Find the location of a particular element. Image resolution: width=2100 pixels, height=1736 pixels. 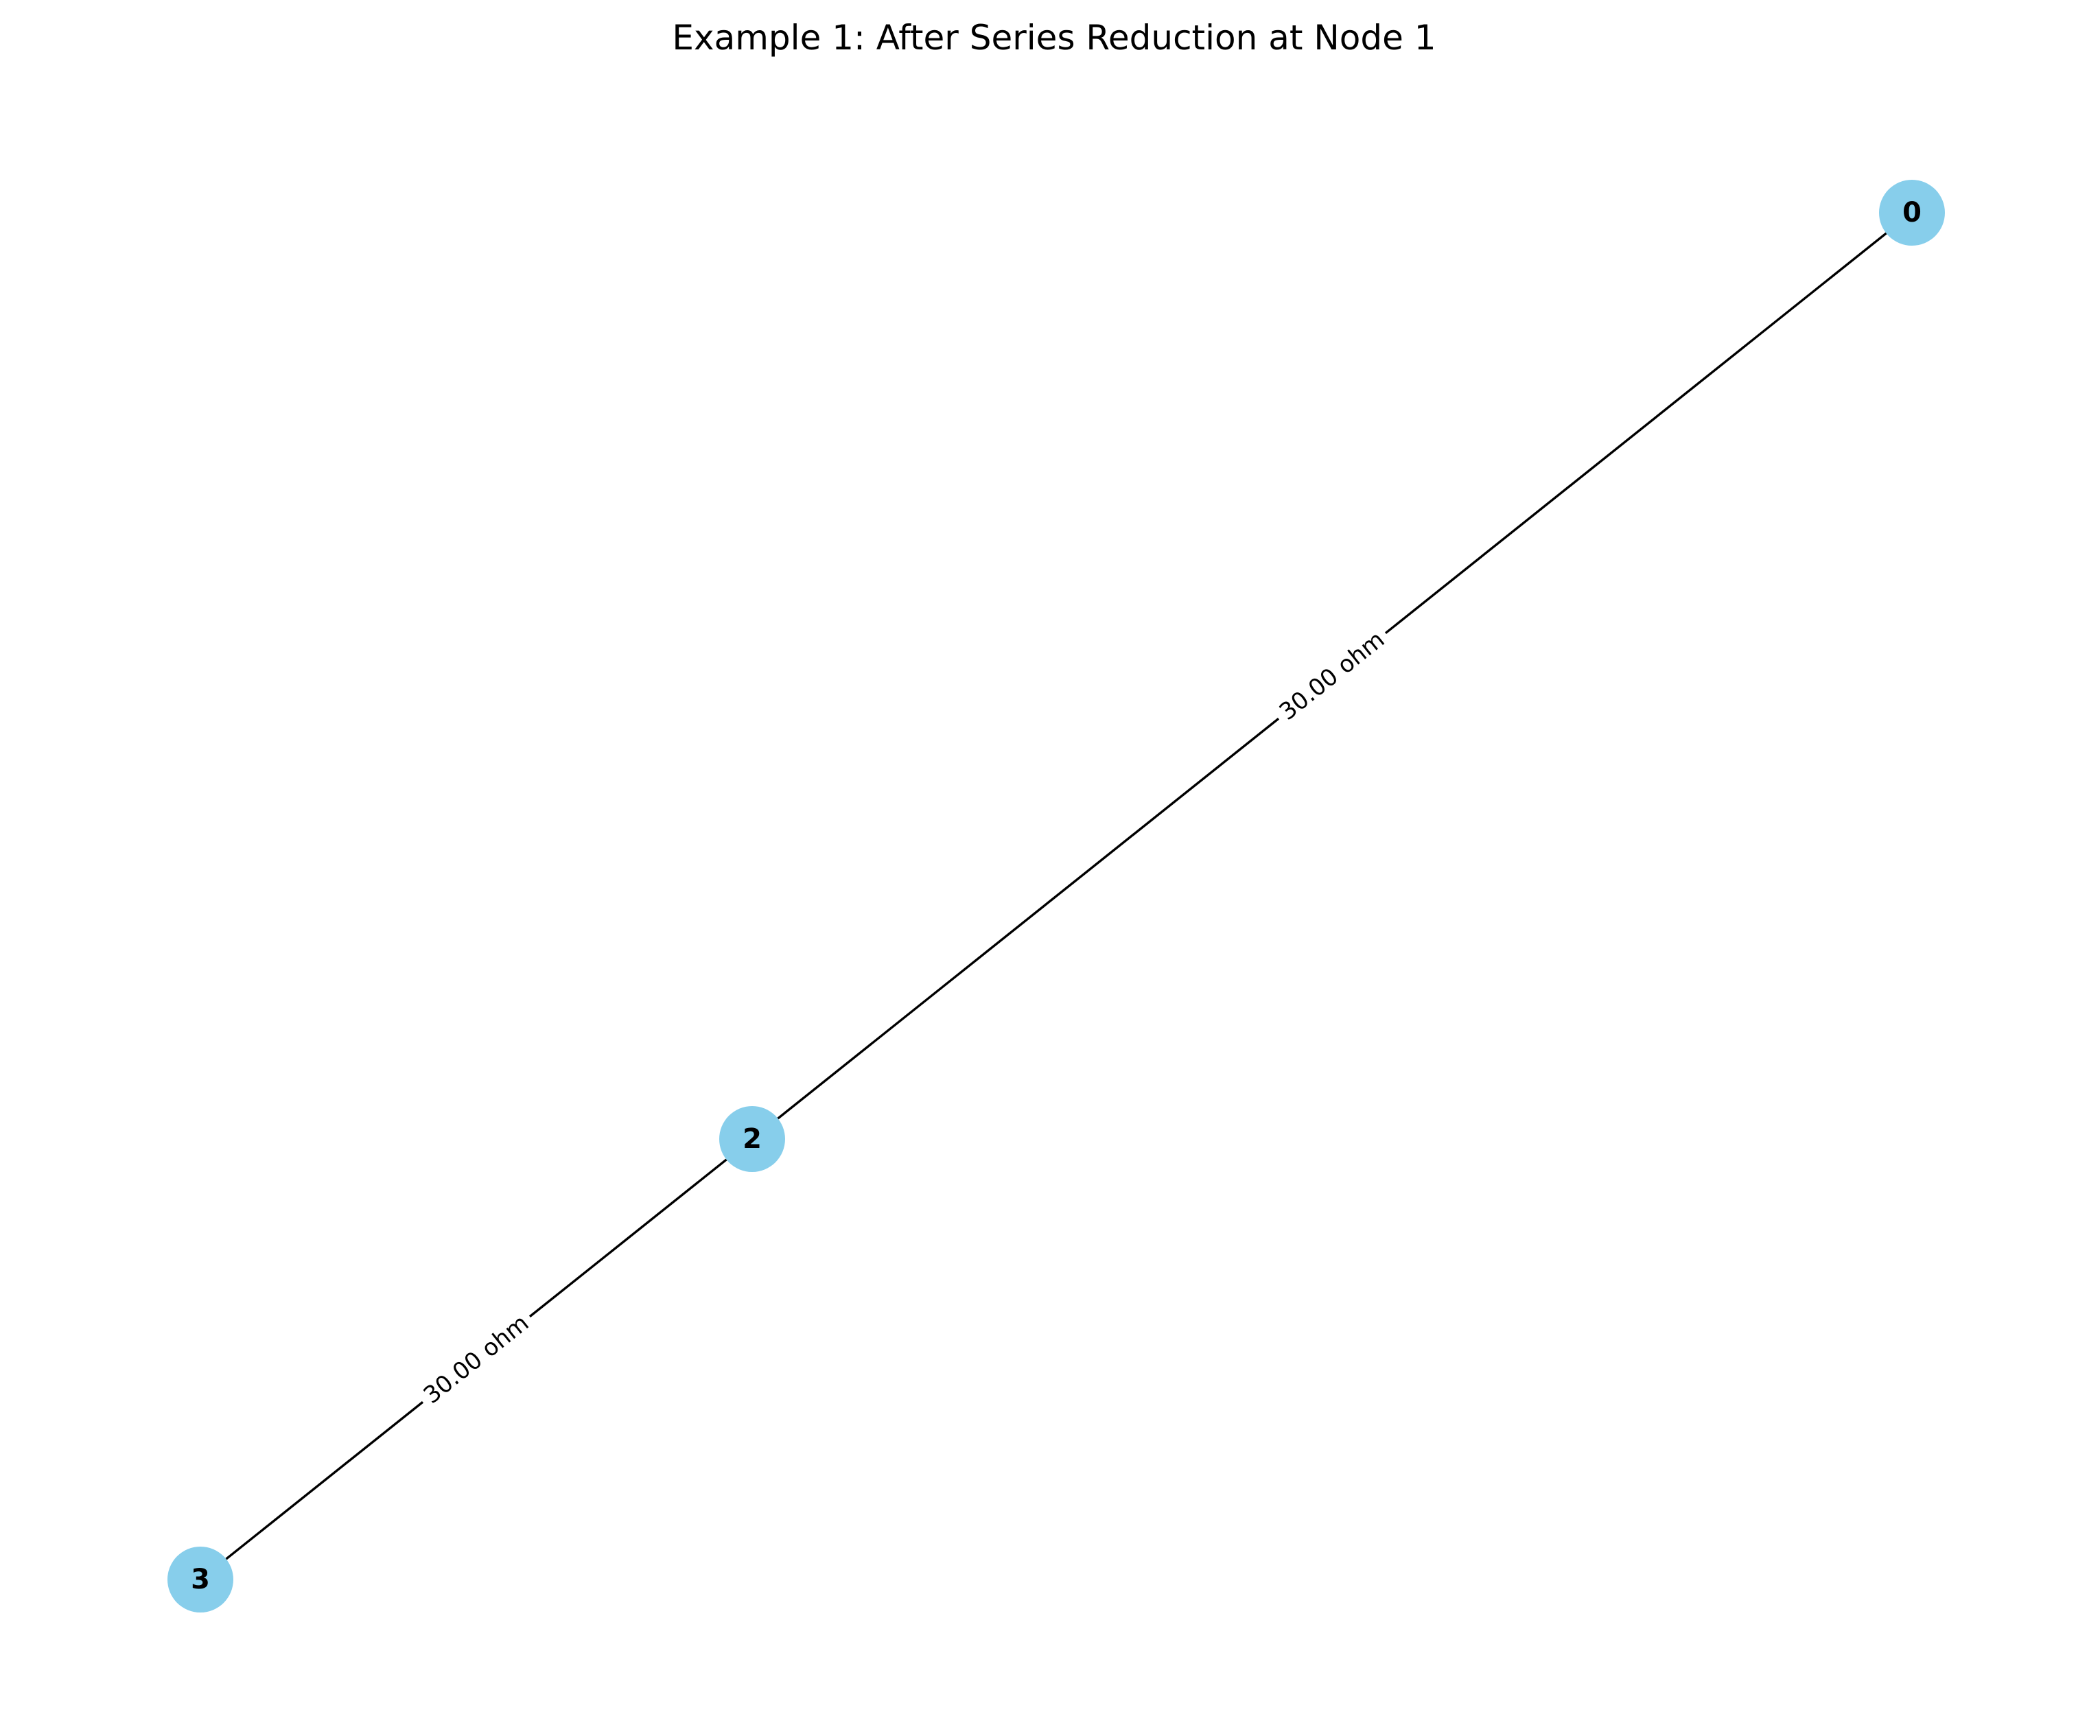

edge-label-group-2-3: 30.00 ohm is located at coordinates (476, 1360).